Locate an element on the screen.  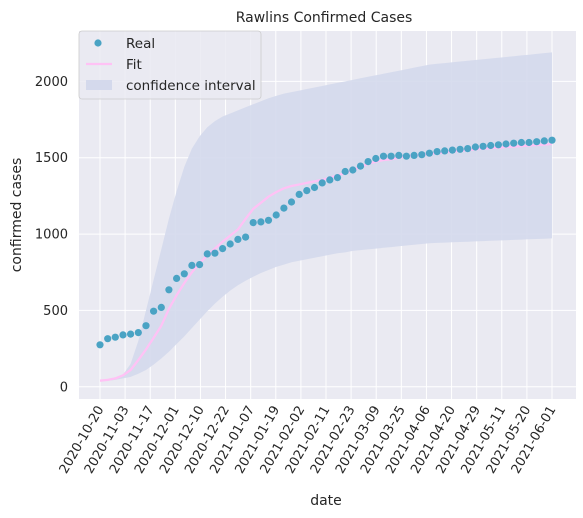
y-tick-label: 2000 is located at coordinates (51, 82).